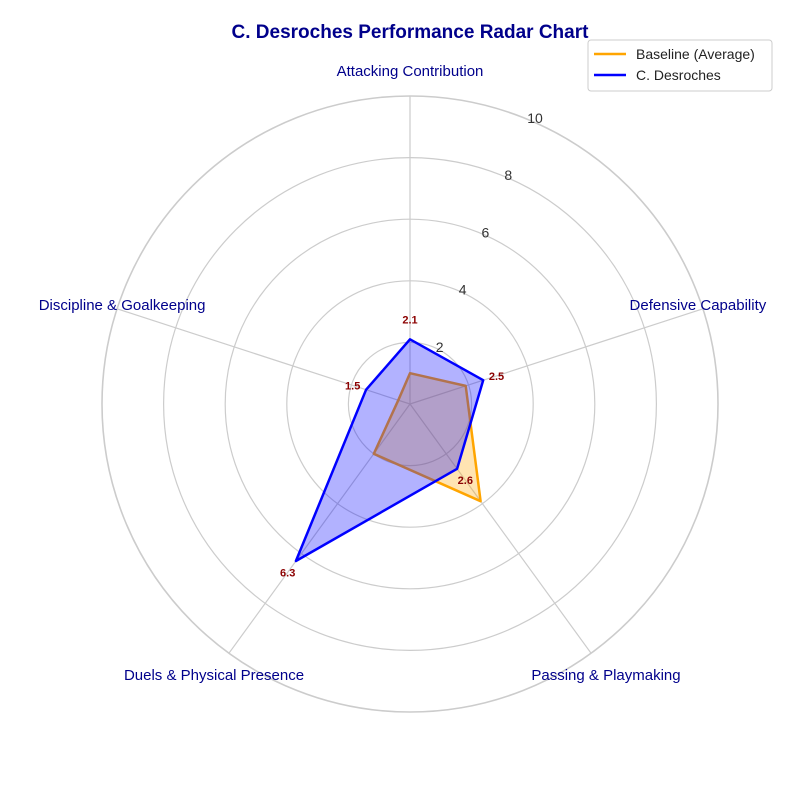  Describe the element at coordinates (263, 356) in the screenshot. I see `spoke-discipline-and-goalkeeping` at that location.